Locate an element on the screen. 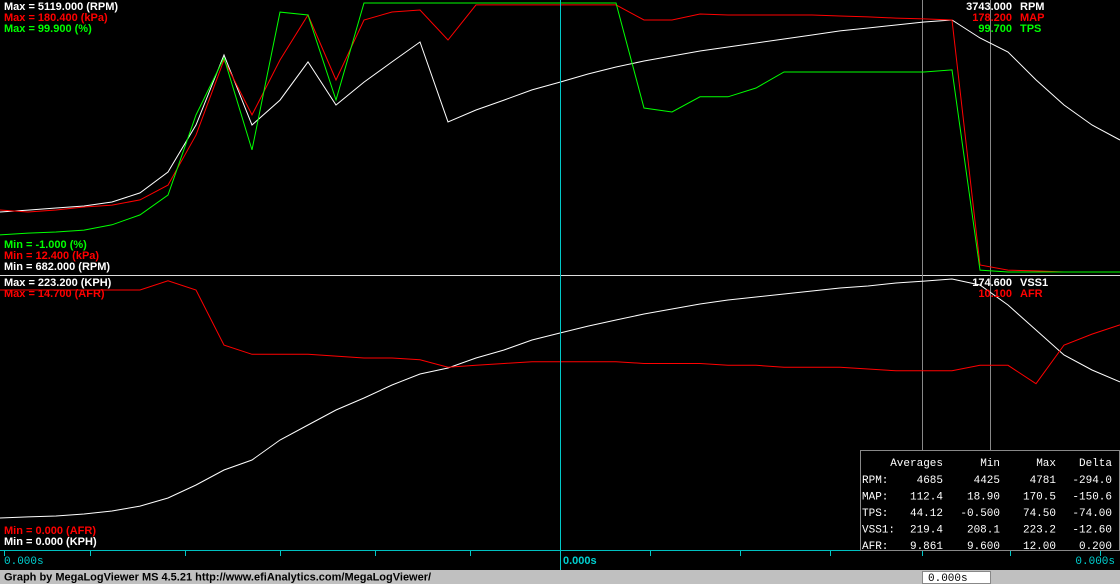 This screenshot has width=1120, height=584. stats-cell: 112.4 is located at coordinates (926, 497).